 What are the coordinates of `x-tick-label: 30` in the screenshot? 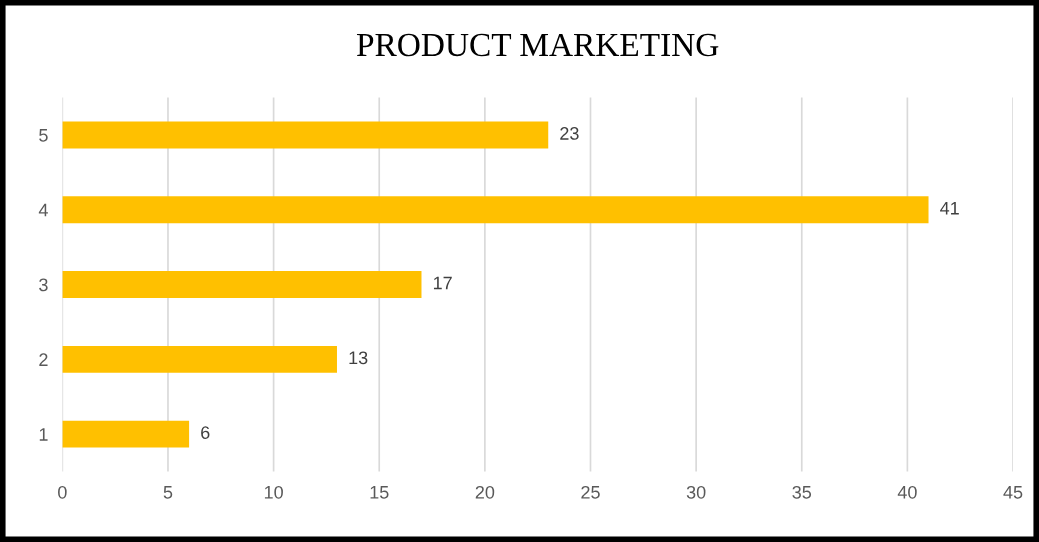 It's located at (696, 492).